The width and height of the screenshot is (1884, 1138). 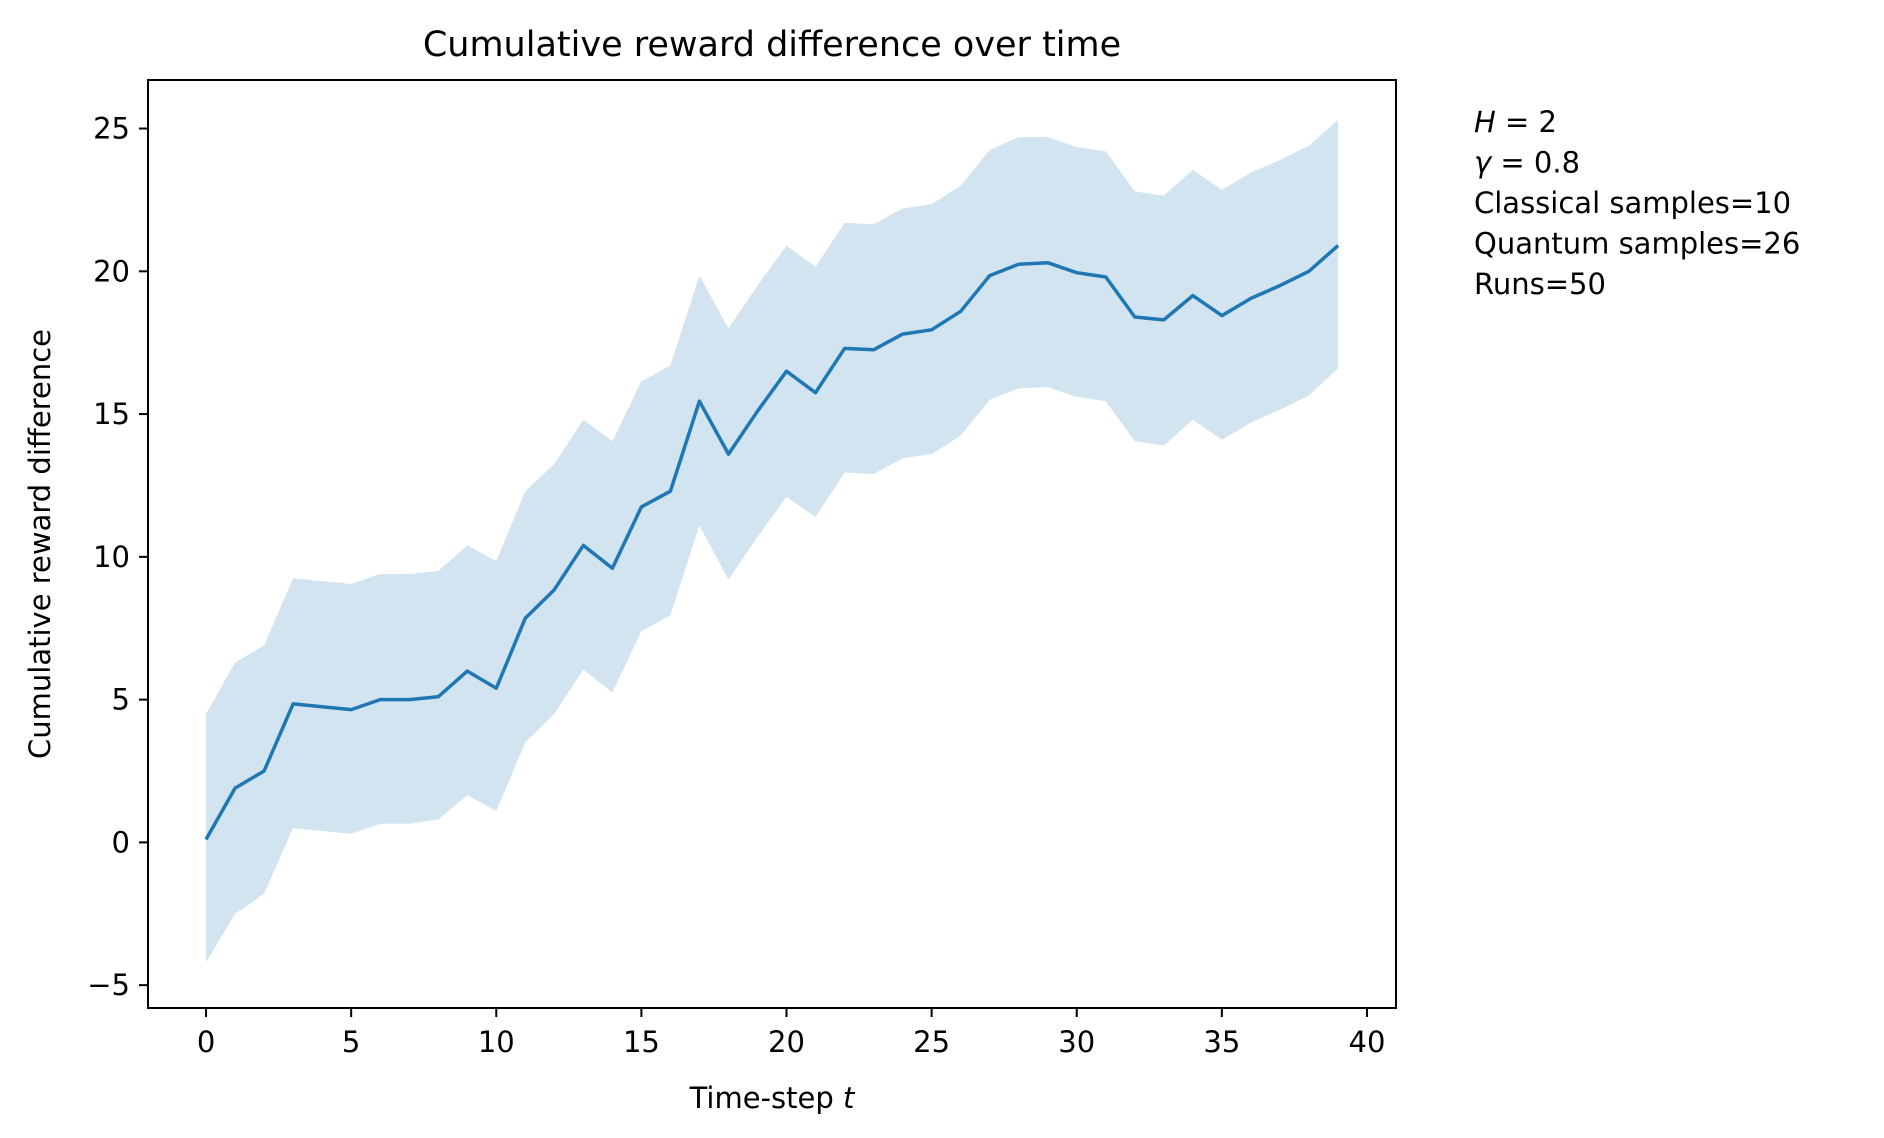 What do you see at coordinates (931, 1042) in the screenshot?
I see `x-tick-label: 25` at bounding box center [931, 1042].